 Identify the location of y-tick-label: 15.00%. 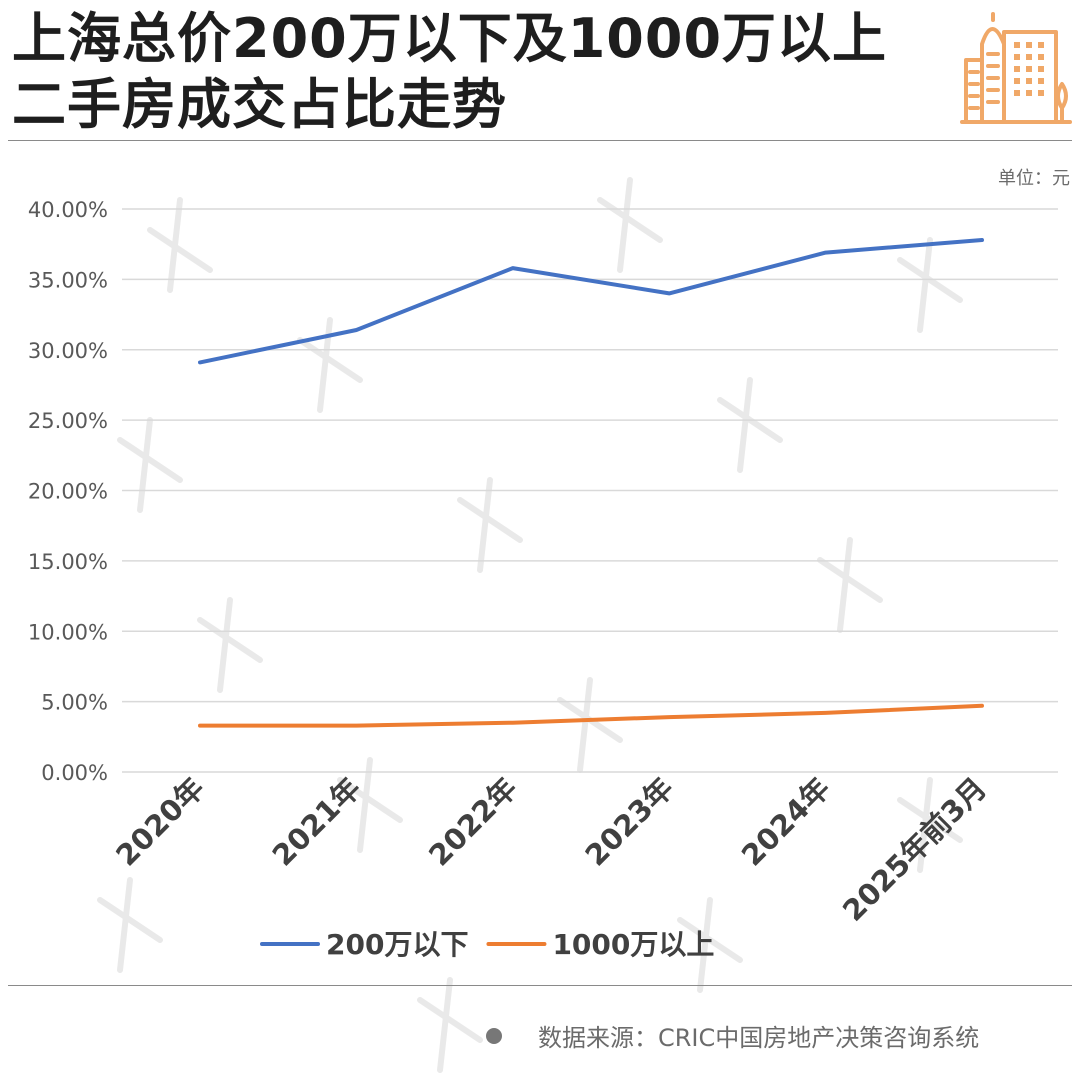
(68, 562).